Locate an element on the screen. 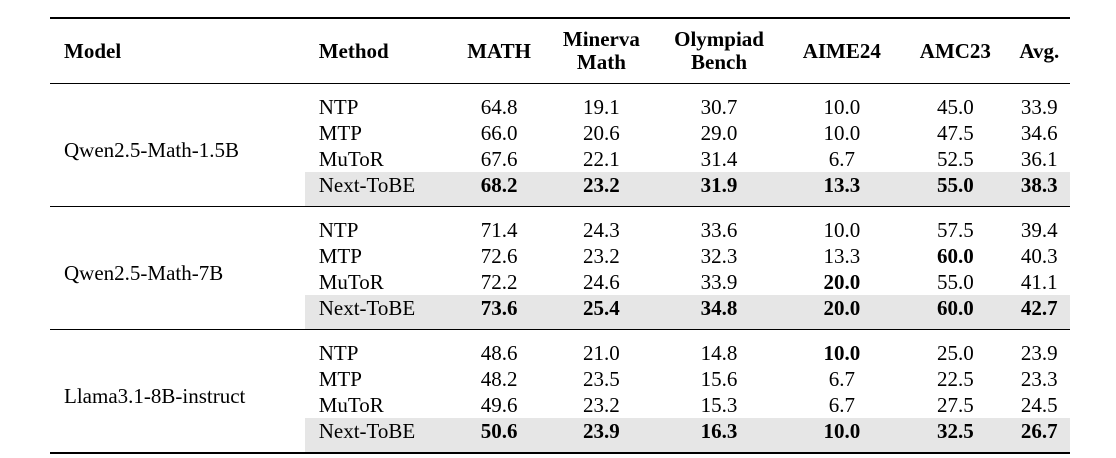  score-math: 50.6 is located at coordinates (499, 435).